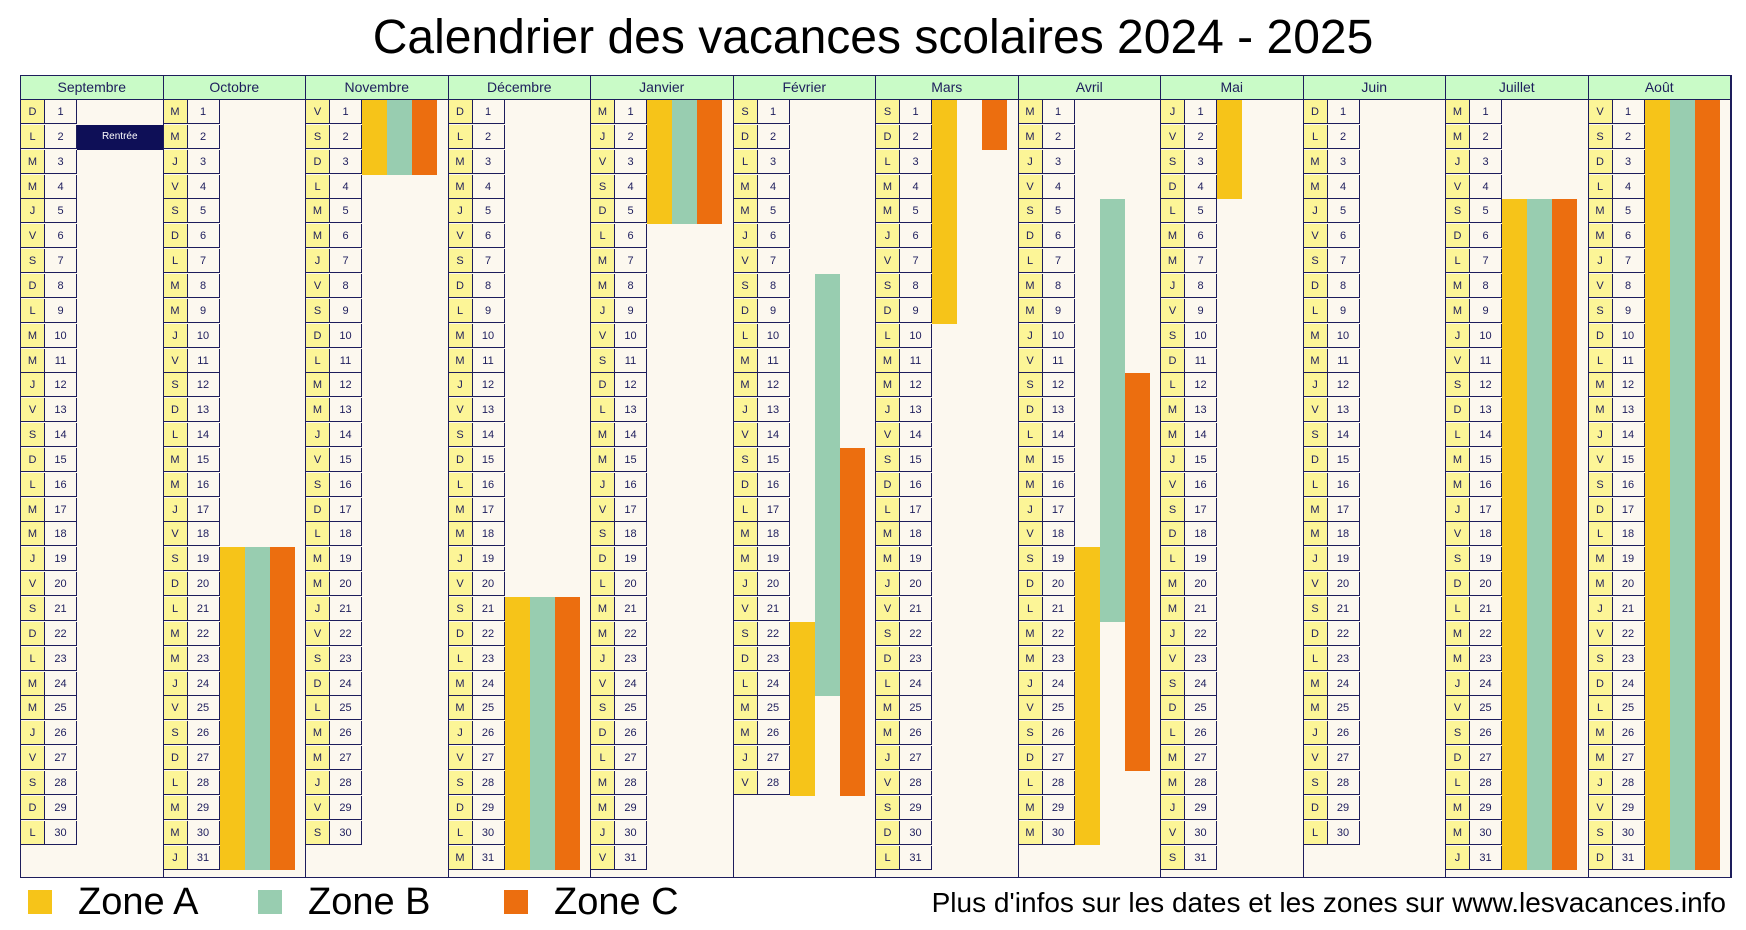  What do you see at coordinates (334, 658) in the screenshot?
I see `day-row: S 23` at bounding box center [334, 658].